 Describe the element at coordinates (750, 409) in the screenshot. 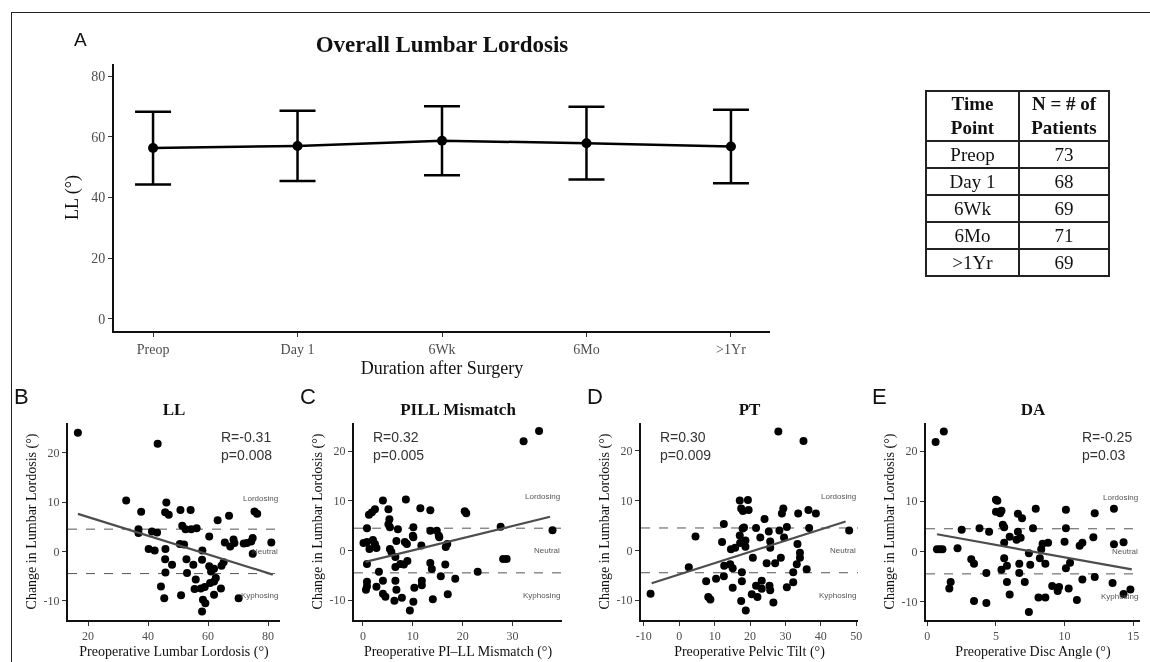

I see `chart-title: PT` at that location.